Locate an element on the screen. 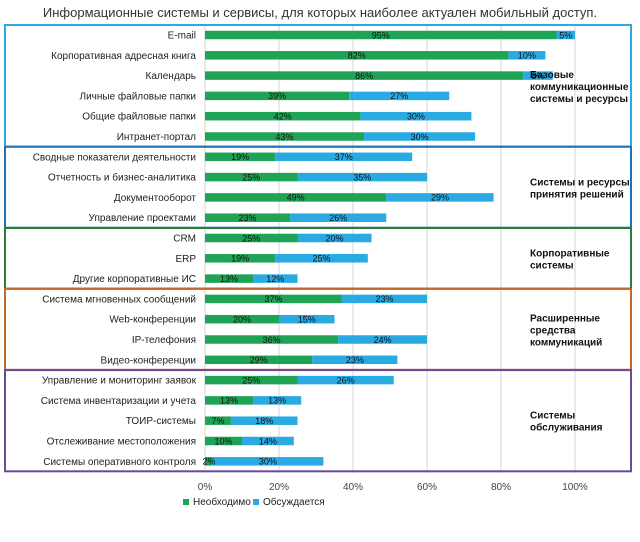 The image size is (640, 542). data-label: 36% is located at coordinates (272, 340).